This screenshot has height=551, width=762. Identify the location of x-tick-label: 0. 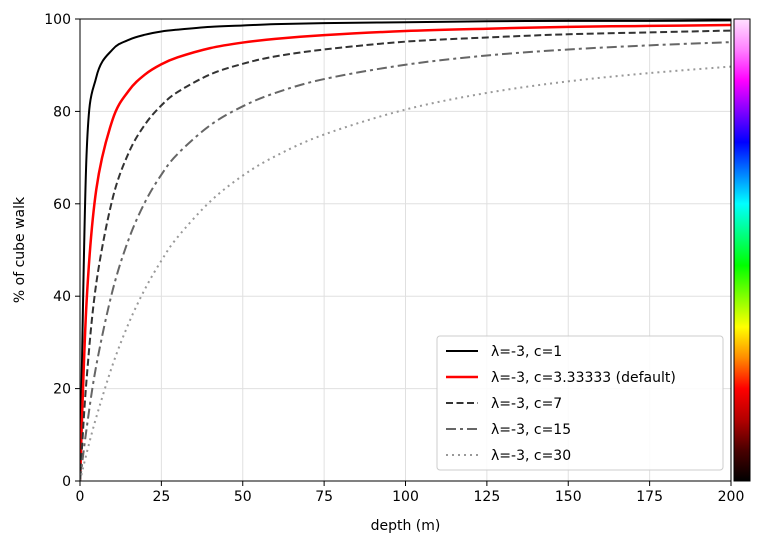
(80, 497).